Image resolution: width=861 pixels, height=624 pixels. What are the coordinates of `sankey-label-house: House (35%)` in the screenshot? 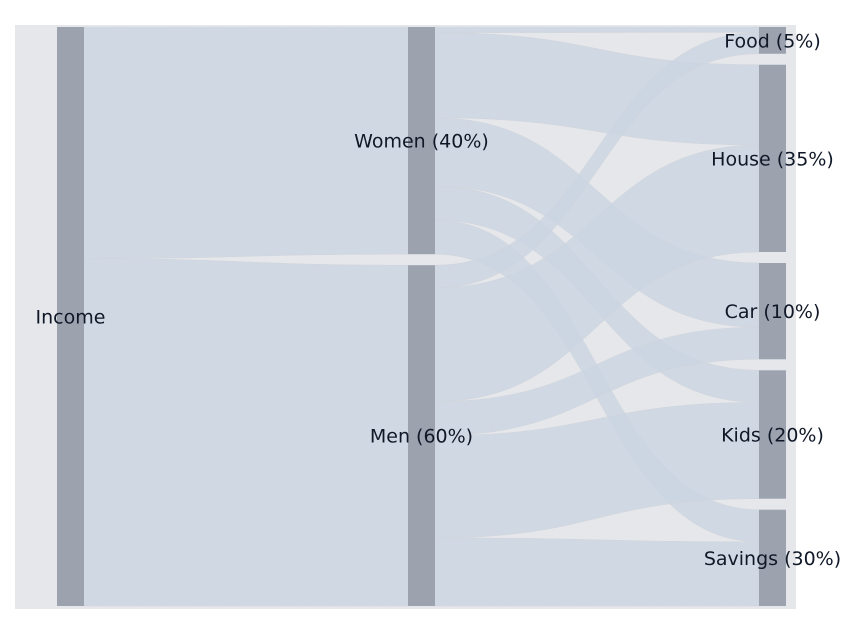 It's located at (772, 159).